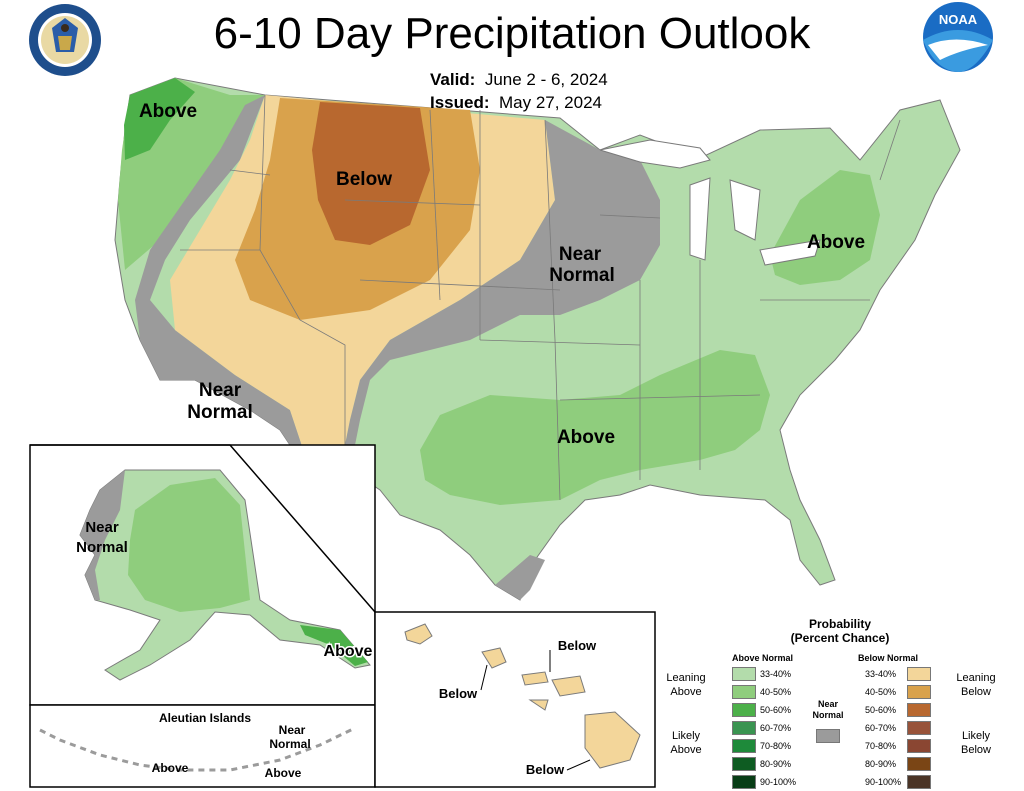 This screenshot has width=1024, height=791. What do you see at coordinates (102, 547) in the screenshot?
I see `alaska-normal-label: Normal` at bounding box center [102, 547].